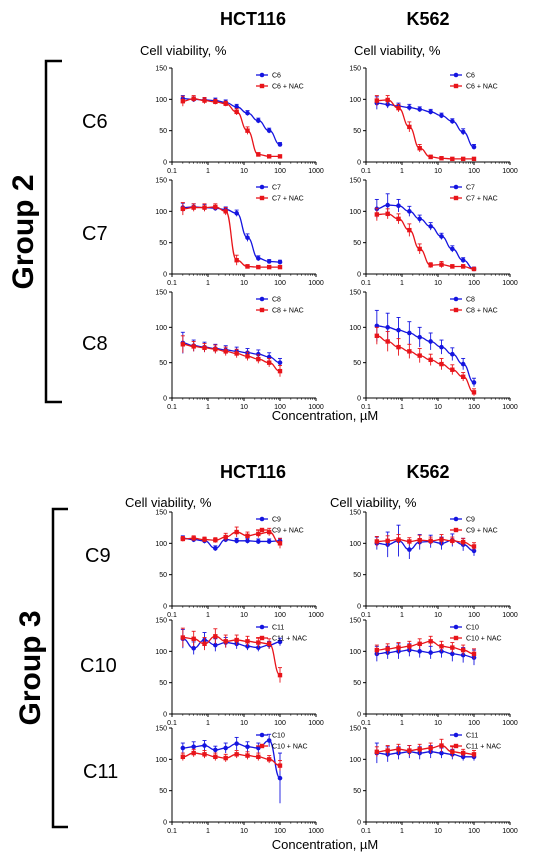 The width and height of the screenshot is (550, 856). I want to click on y-tick-label: 0, so click(359, 399).